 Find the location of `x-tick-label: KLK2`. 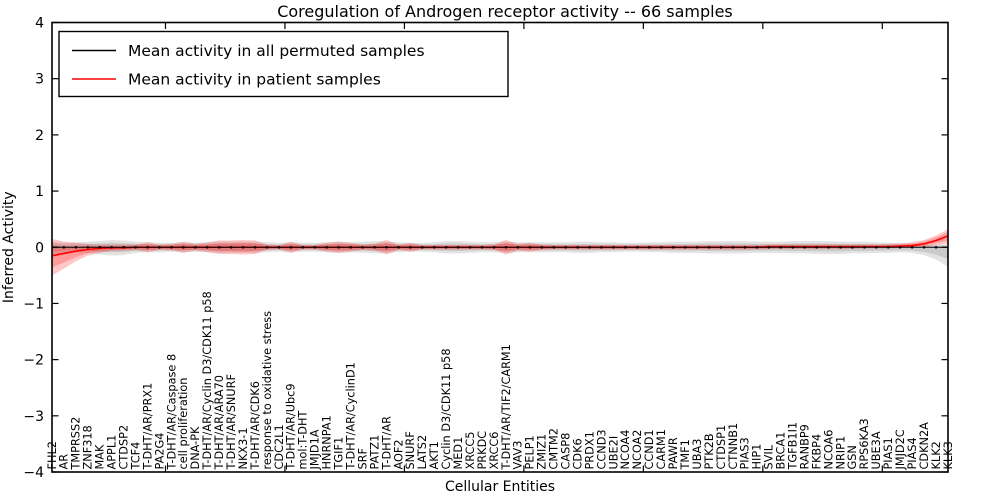

x-tick-label: KLK2 is located at coordinates (936, 455).